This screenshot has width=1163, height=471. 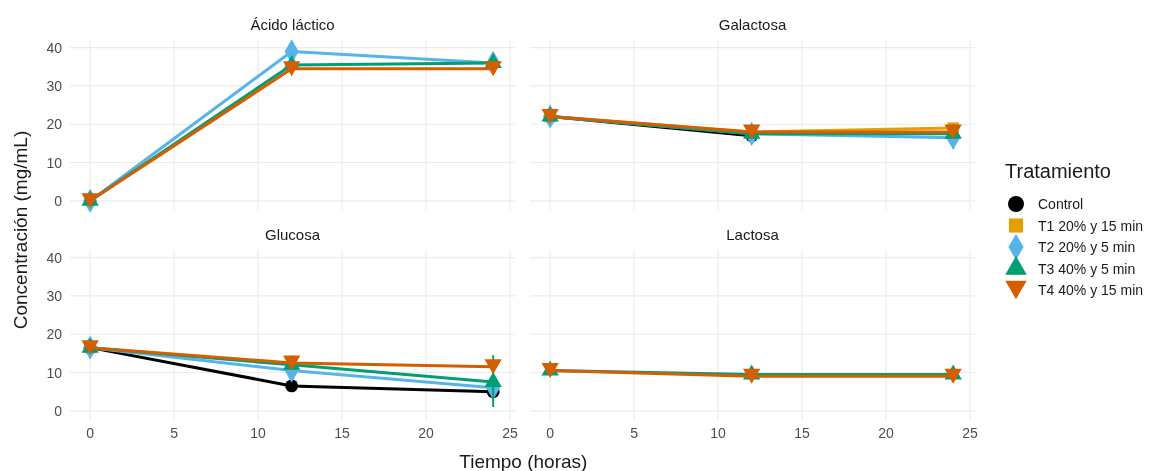 What do you see at coordinates (1087, 247) in the screenshot?
I see `legend-label: T2 20% y 5 min` at bounding box center [1087, 247].